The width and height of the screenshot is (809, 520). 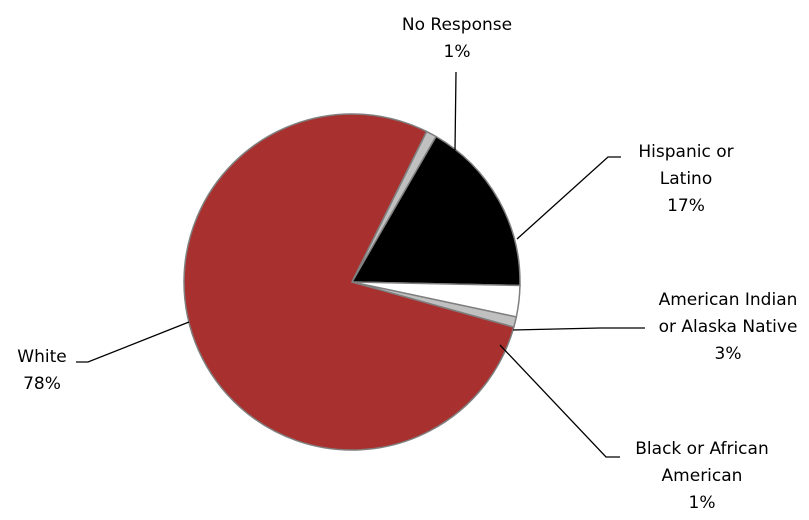 I want to click on slice-name-label: Latino, so click(x=686, y=179).